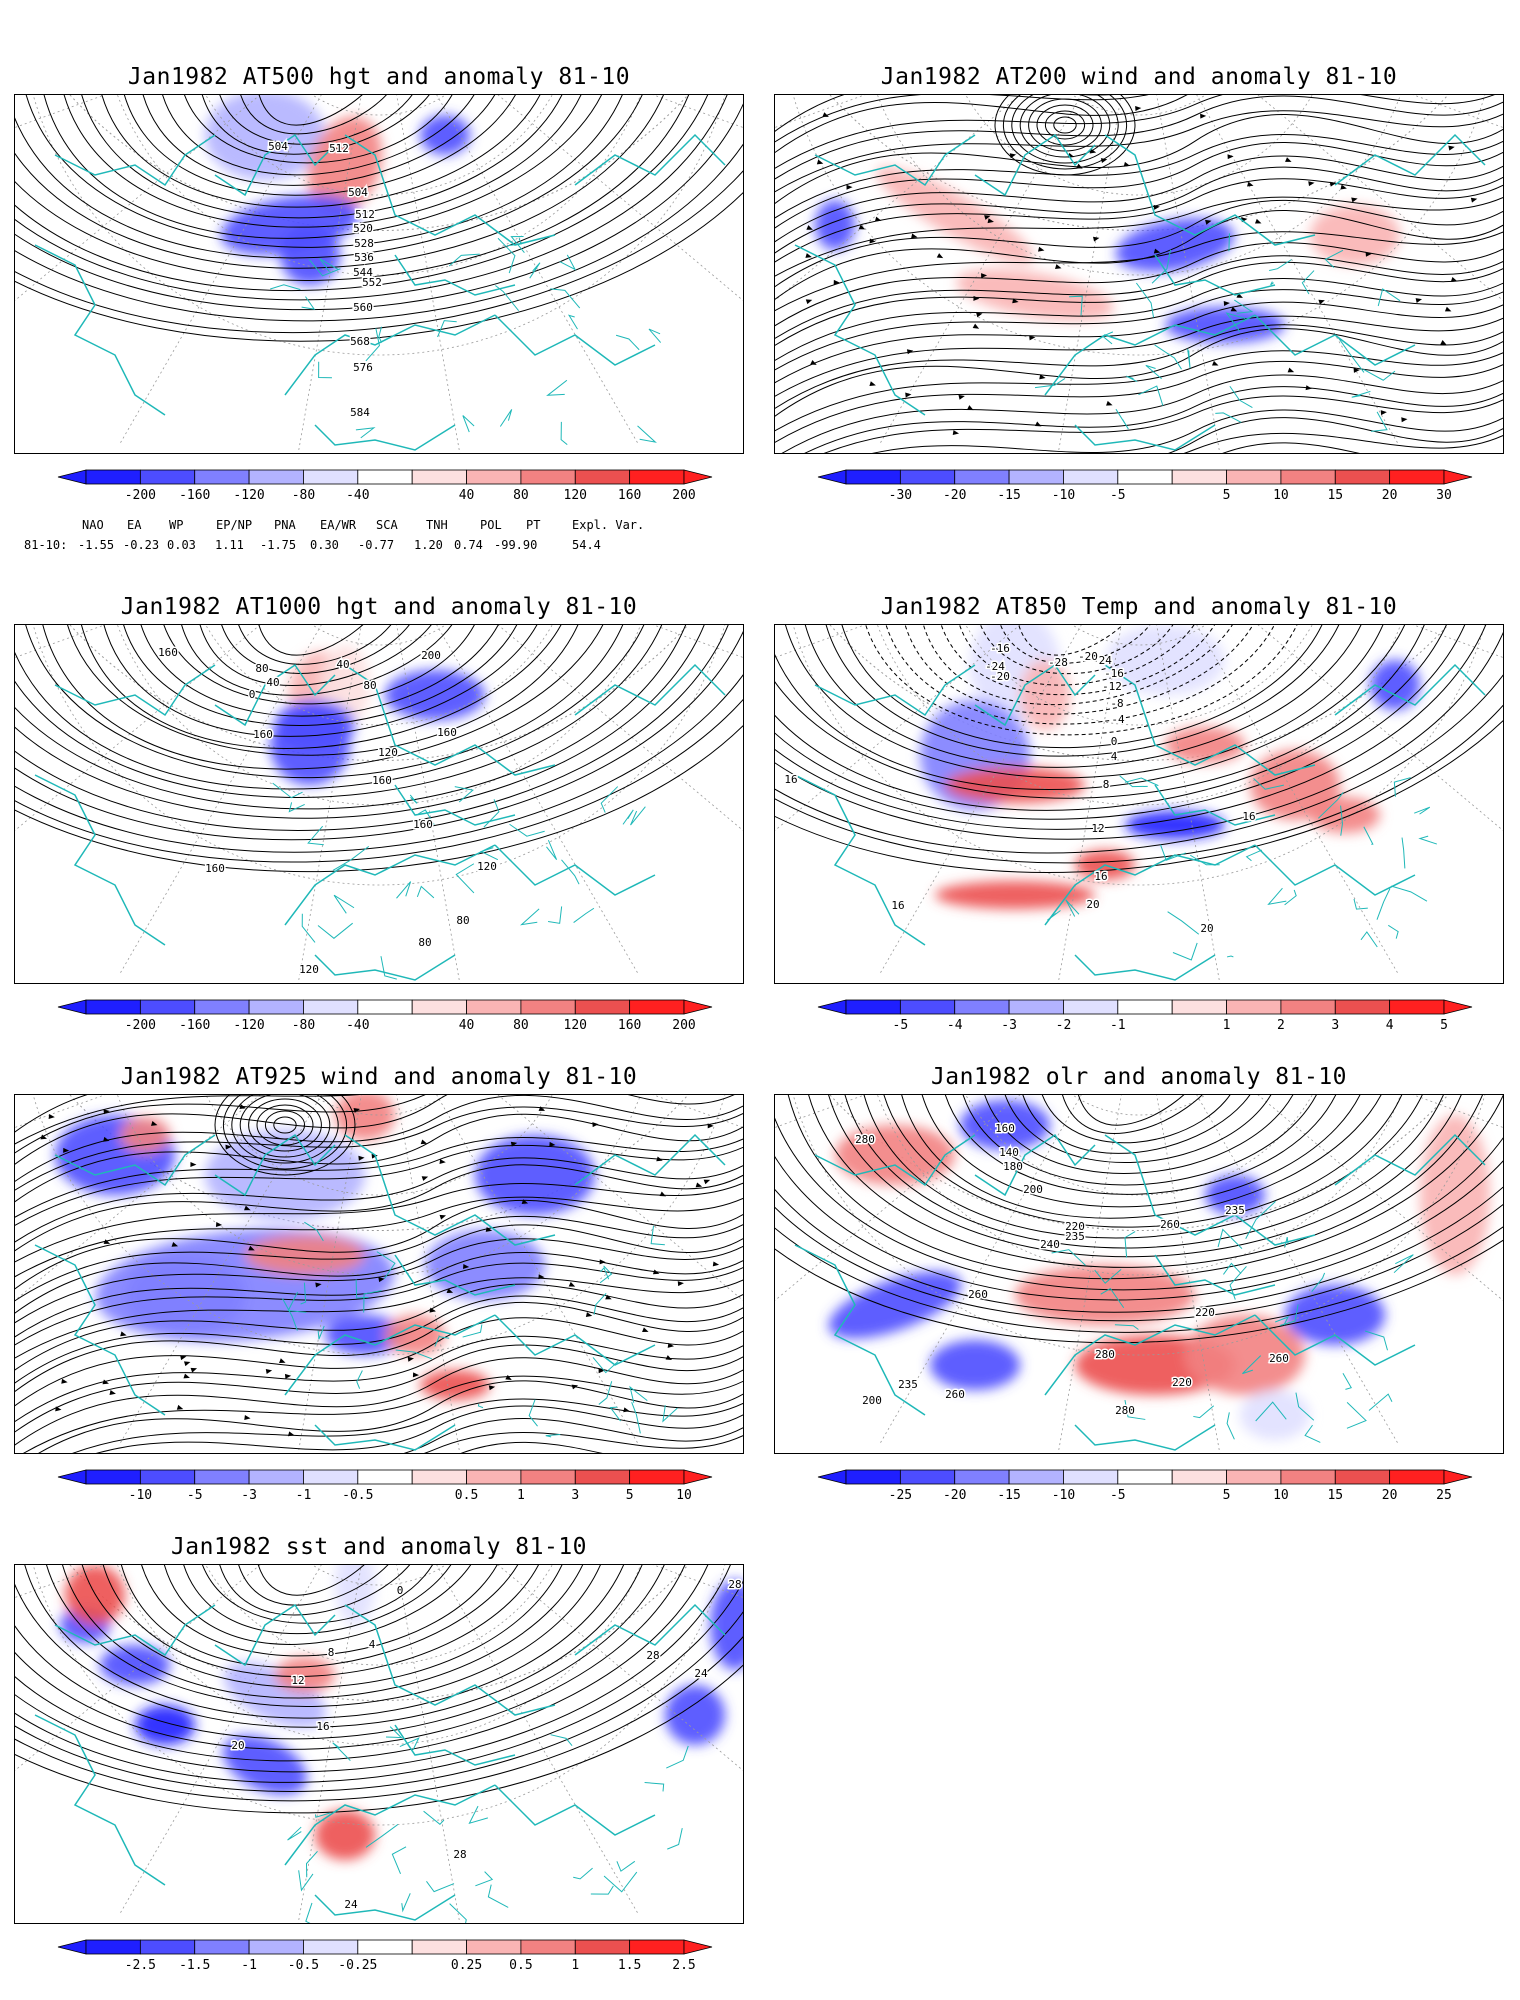  Describe the element at coordinates (1015, 785) in the screenshot. I see `positive-anomaly-area` at that location.